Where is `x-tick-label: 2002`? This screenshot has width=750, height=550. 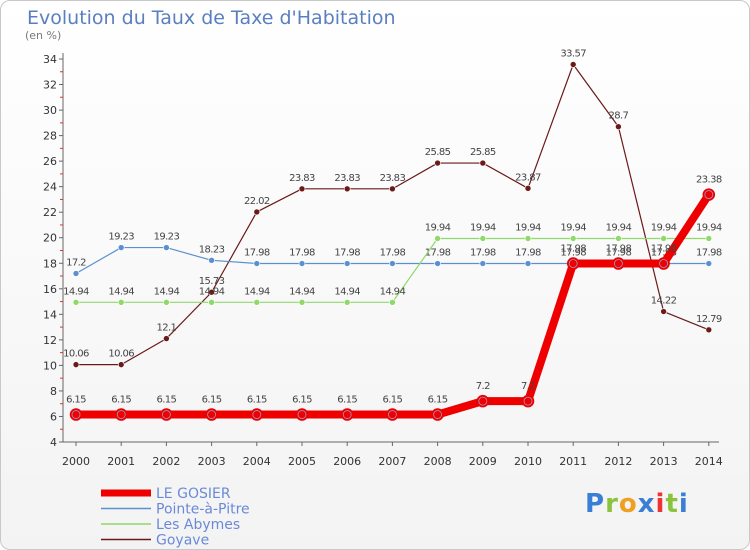 x-tick-label: 2002 is located at coordinates (166, 461).